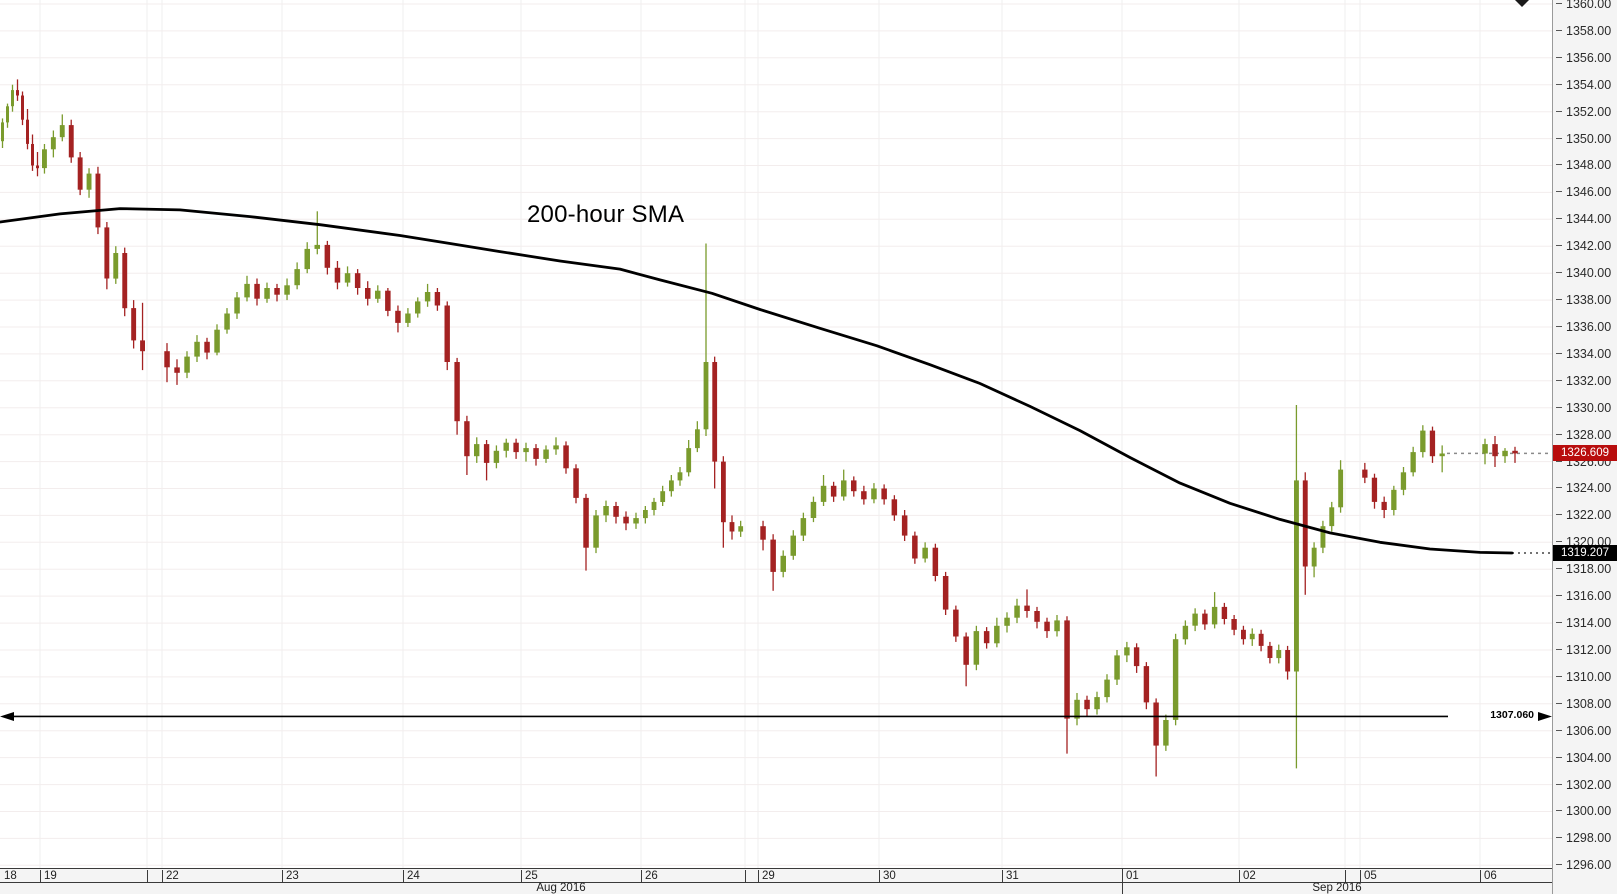 Image resolution: width=1617 pixels, height=894 pixels. What do you see at coordinates (1337, 888) in the screenshot?
I see `month-label-sep: Sep 2016` at bounding box center [1337, 888].